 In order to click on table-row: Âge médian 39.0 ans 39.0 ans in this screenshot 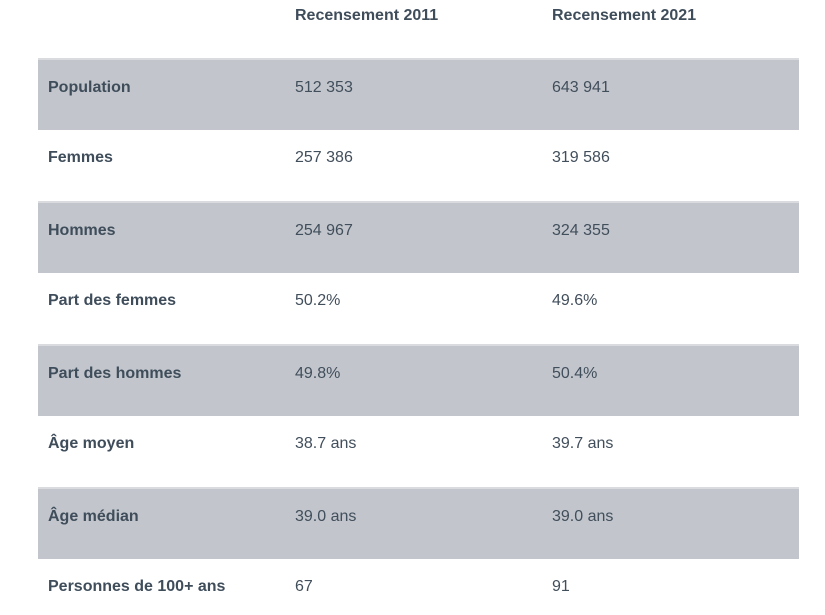, I will do `click(418, 523)`.